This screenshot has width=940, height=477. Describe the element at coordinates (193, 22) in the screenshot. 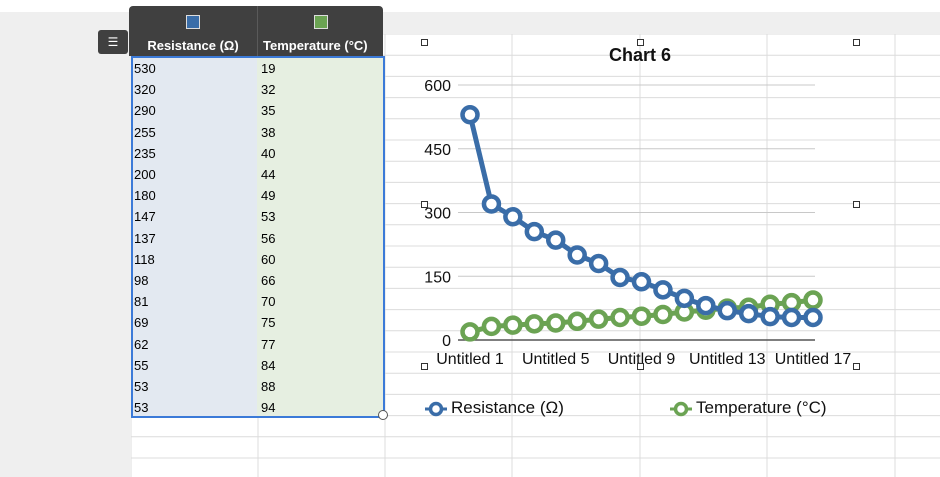

I see `series-color-swatch-resistance` at that location.